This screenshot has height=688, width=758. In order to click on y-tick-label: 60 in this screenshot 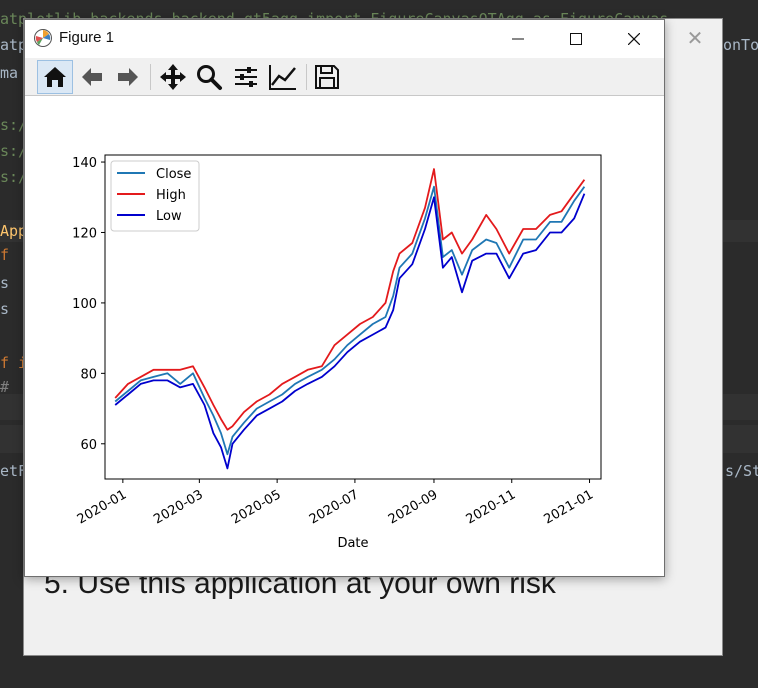, I will do `click(88, 445)`.